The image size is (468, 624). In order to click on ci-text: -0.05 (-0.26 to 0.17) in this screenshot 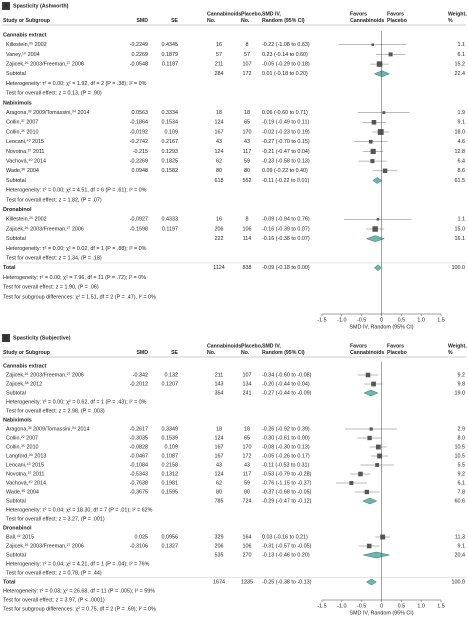, I will do `click(286, 456)`.